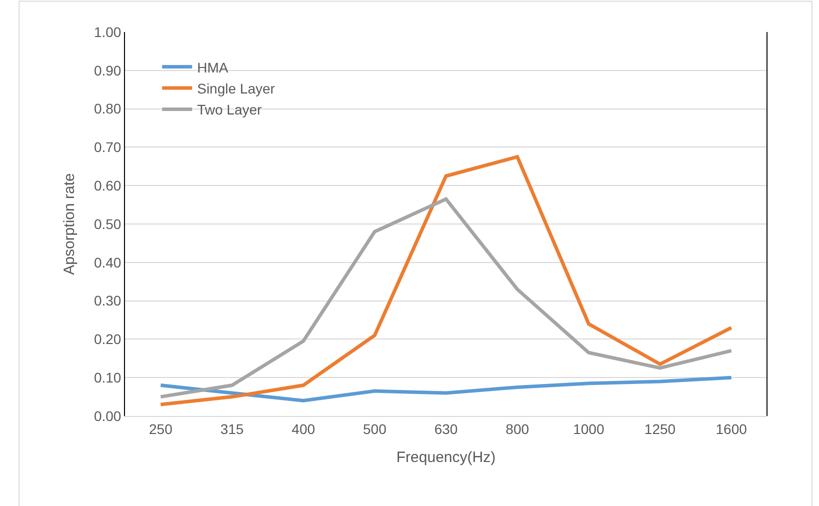  What do you see at coordinates (108, 339) in the screenshot?
I see `y-tick-label: 0.20` at bounding box center [108, 339].